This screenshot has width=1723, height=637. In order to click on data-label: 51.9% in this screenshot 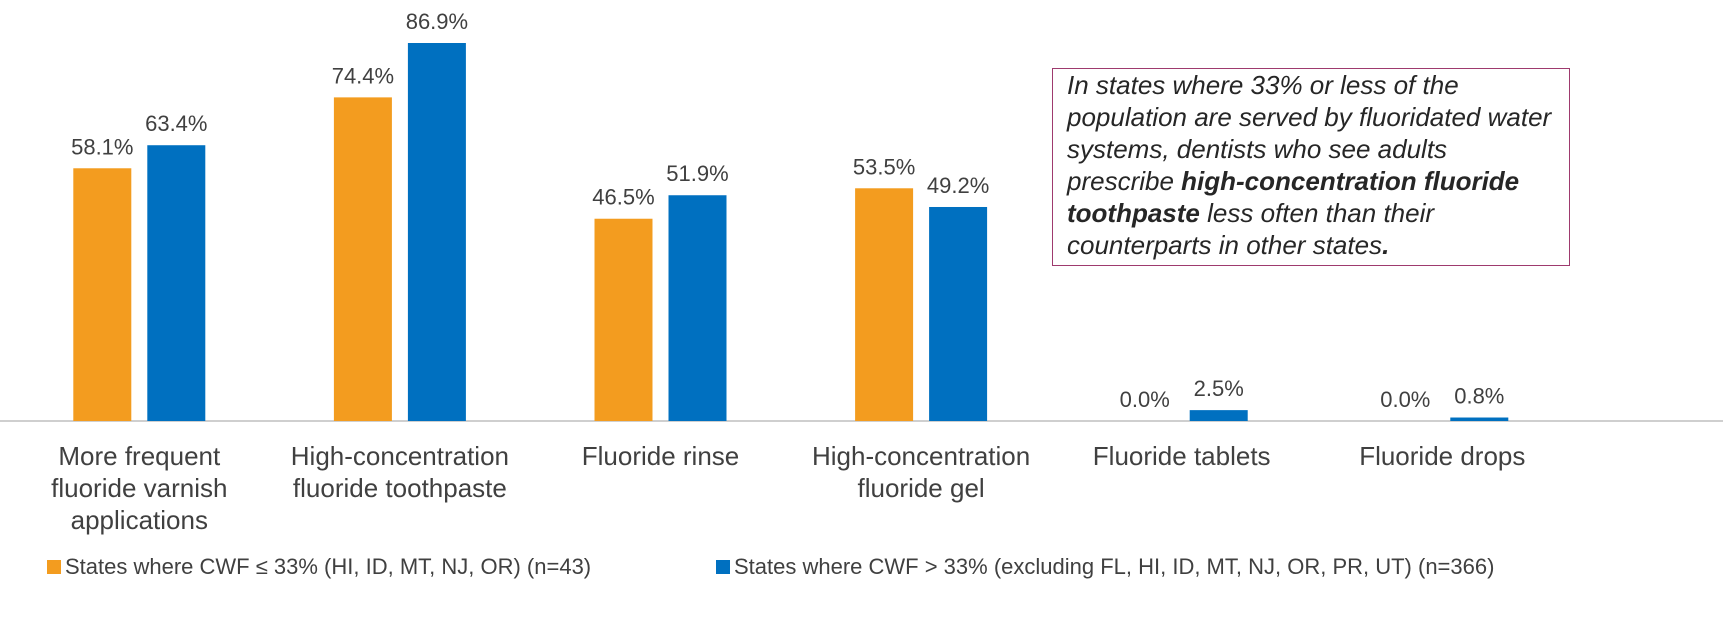, I will do `click(697, 173)`.